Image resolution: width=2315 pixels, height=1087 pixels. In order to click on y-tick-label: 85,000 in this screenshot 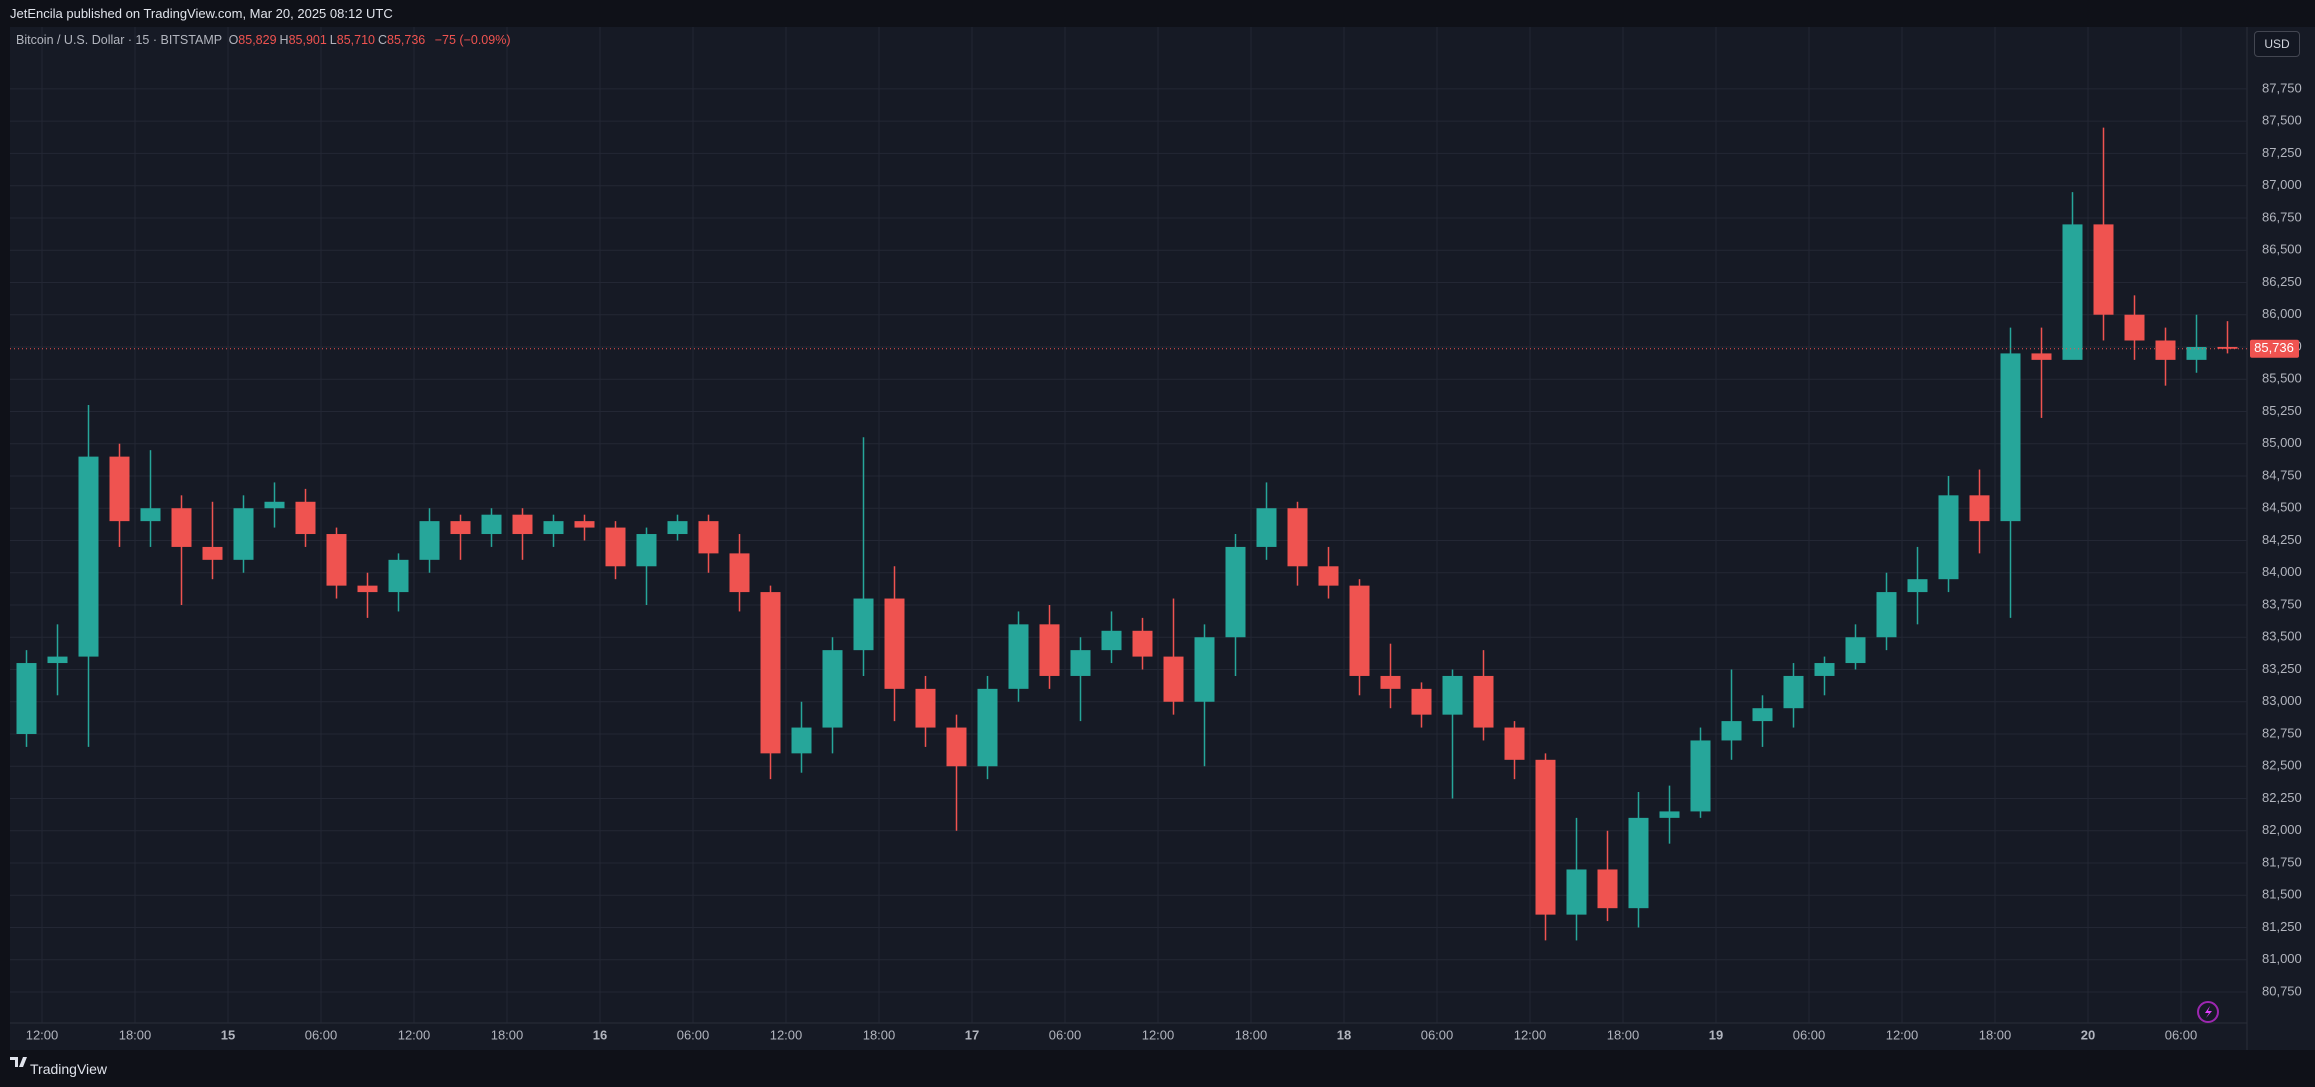, I will do `click(2282, 442)`.